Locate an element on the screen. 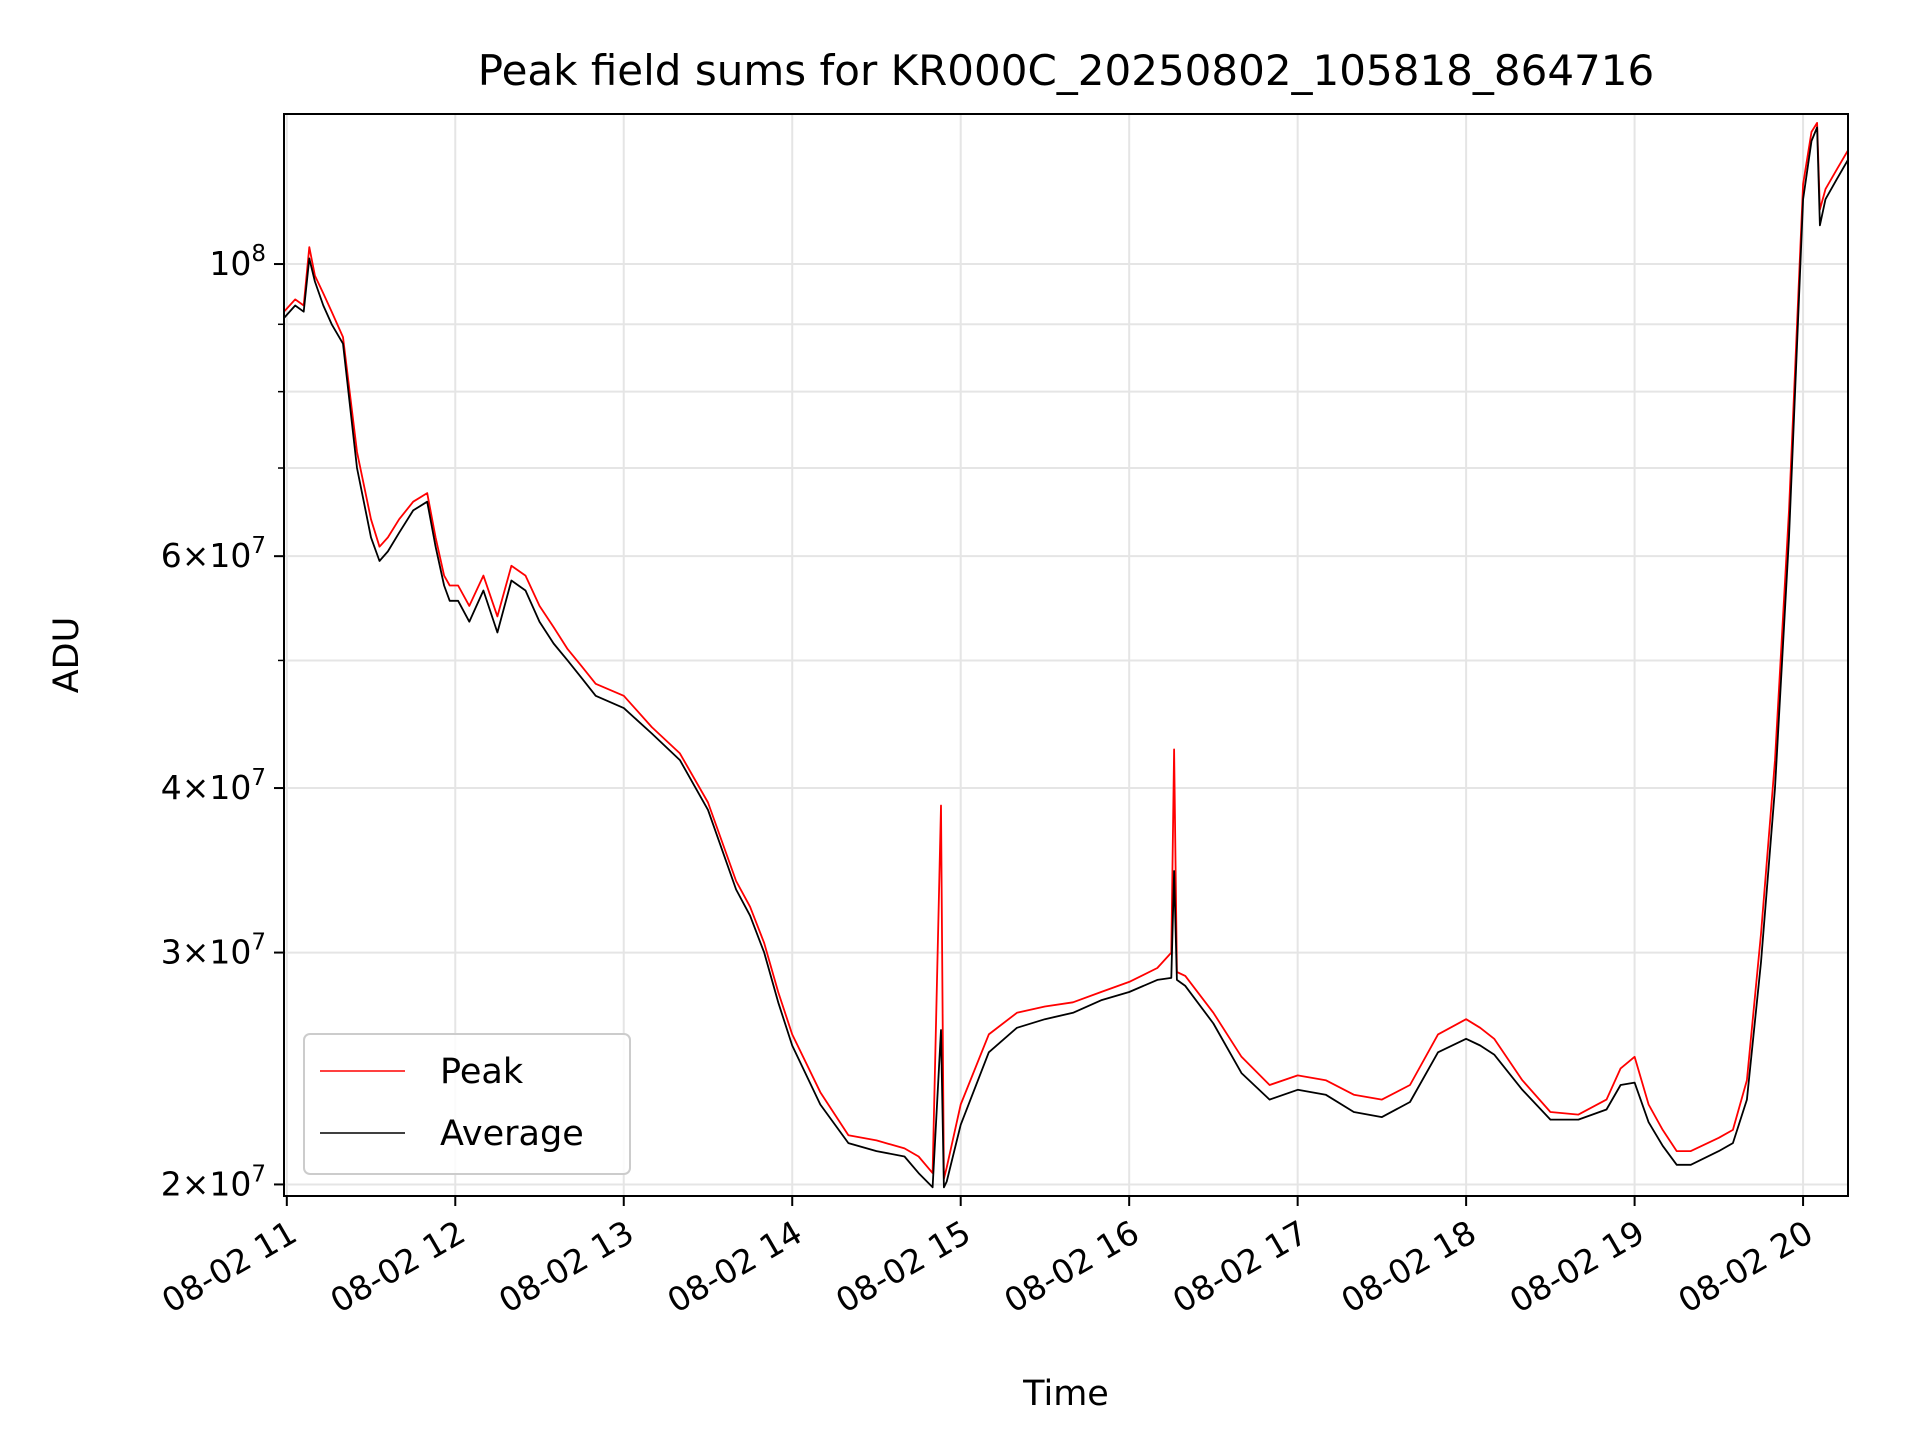 This screenshot has width=1920, height=1440. y-axis: 108 6×107 4×107 3×107 2×107 is located at coordinates (222, 722).